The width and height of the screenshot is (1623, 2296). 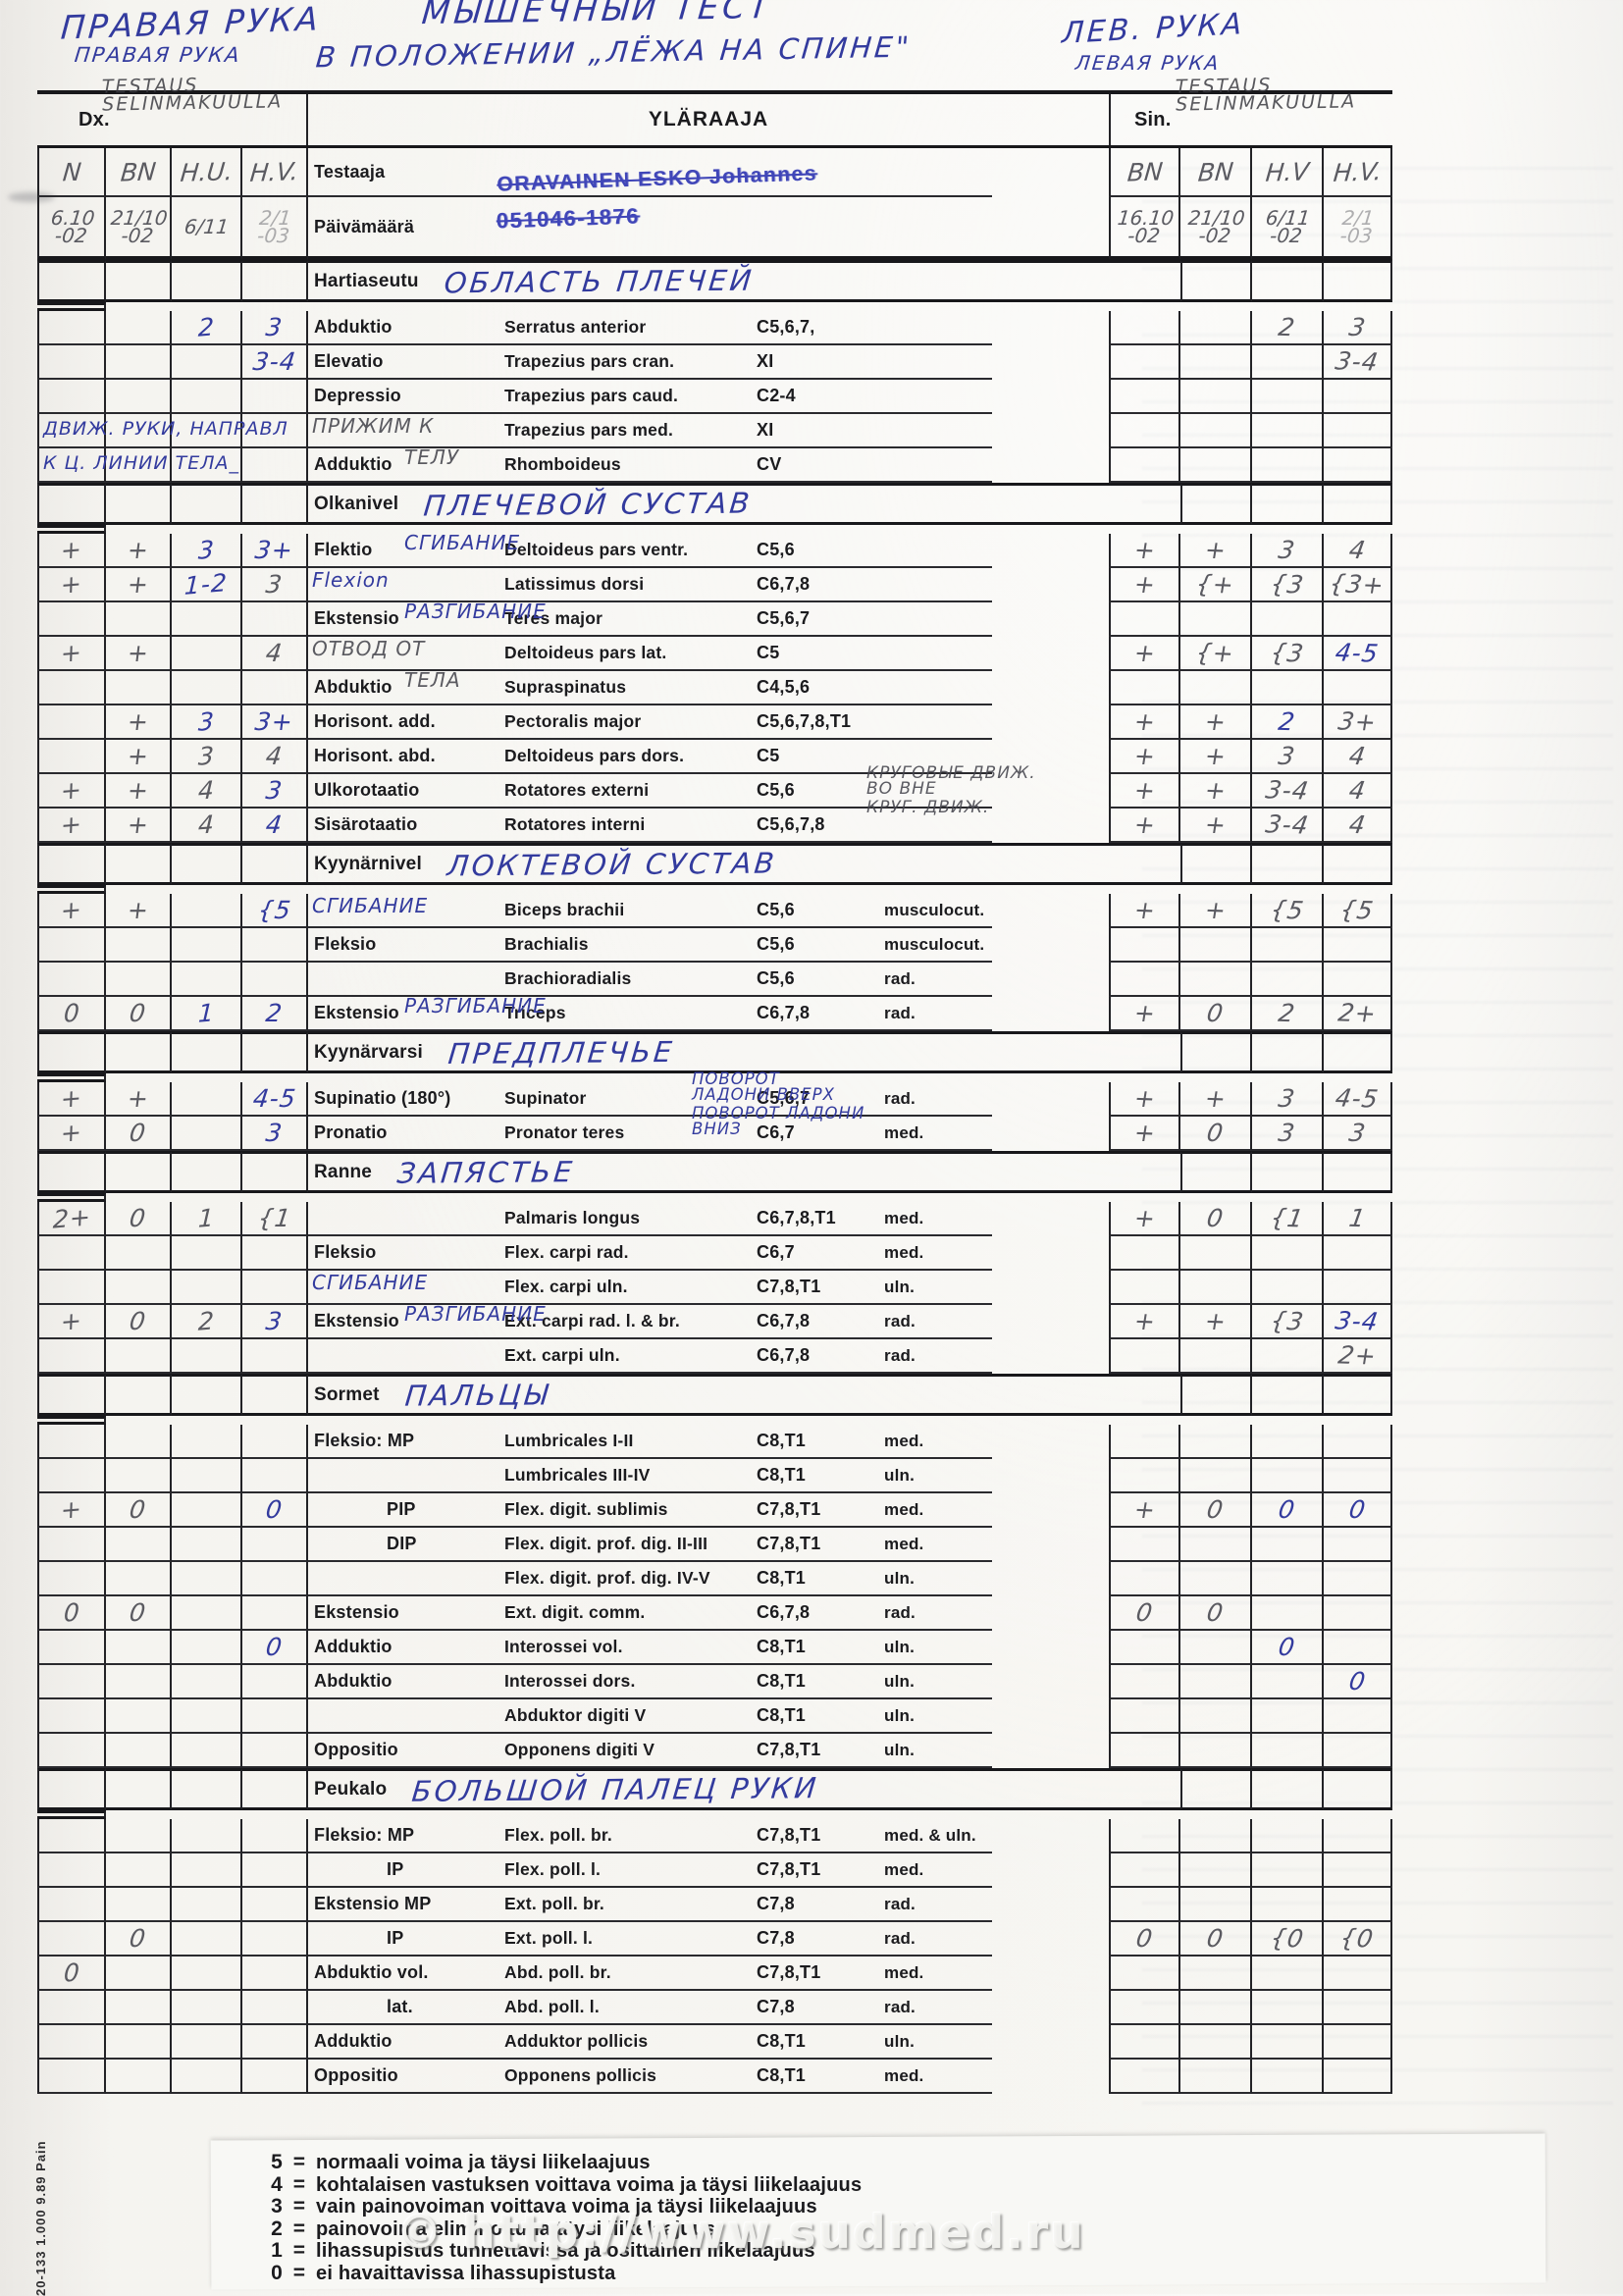 What do you see at coordinates (938, 1836) in the screenshot?
I see `branch-cell: med. & uln.` at bounding box center [938, 1836].